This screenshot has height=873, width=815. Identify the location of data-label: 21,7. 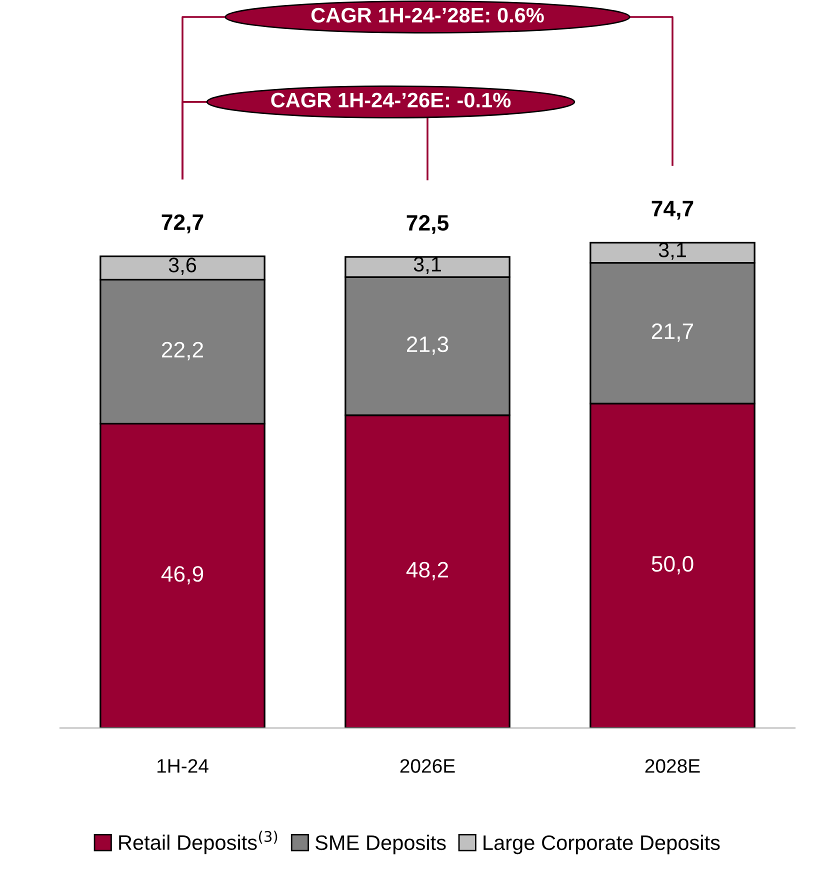
(673, 332).